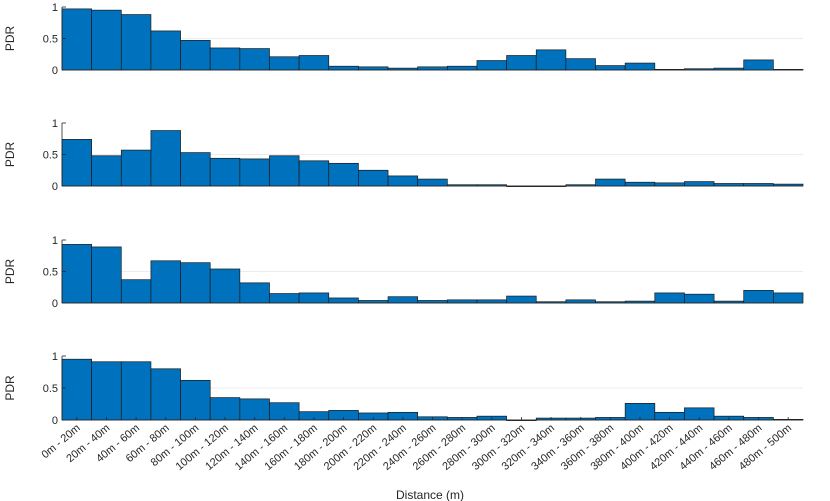 The width and height of the screenshot is (830, 501). What do you see at coordinates (403, 272) in the screenshot?
I see `subplot-3: 0 0.5 1 PDR` at bounding box center [403, 272].